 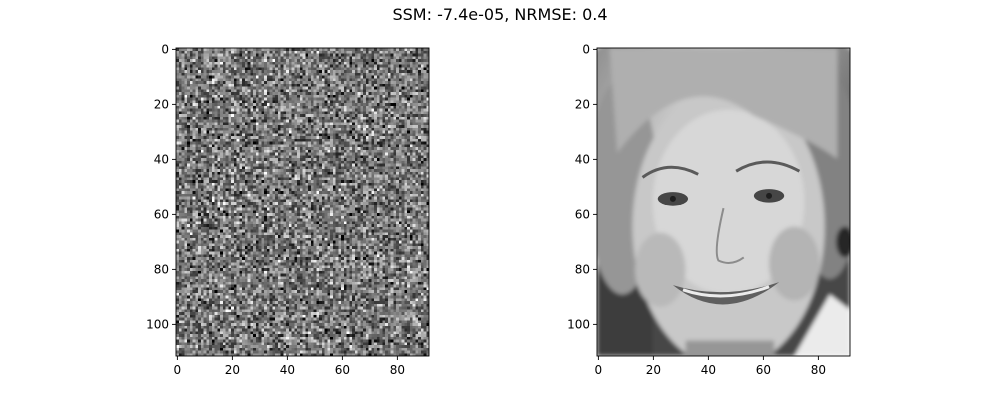 I want to click on noise-image-y-tick-label: 100, so click(x=157, y=324).